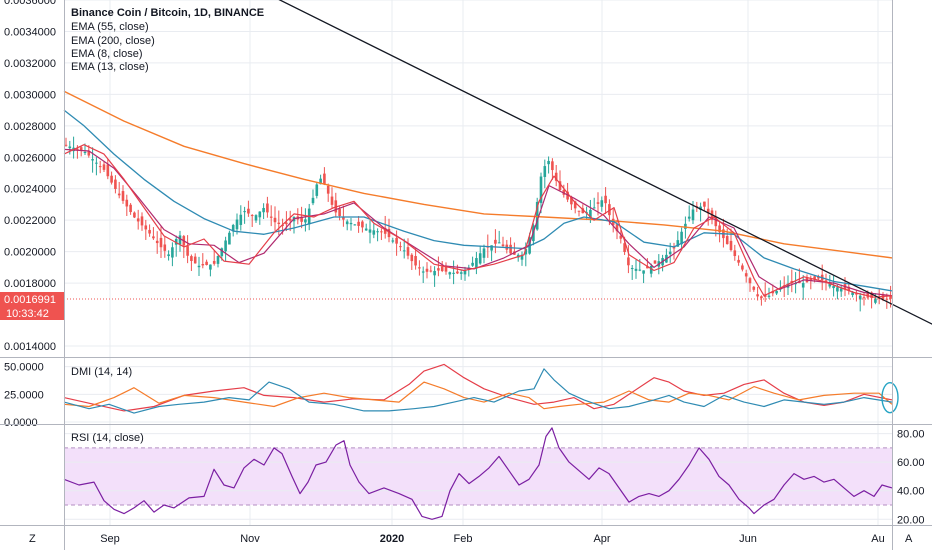 Image resolution: width=932 pixels, height=550 pixels. Describe the element at coordinates (30, 221) in the screenshot. I see `price-tick-label: 0.0022000` at that location.